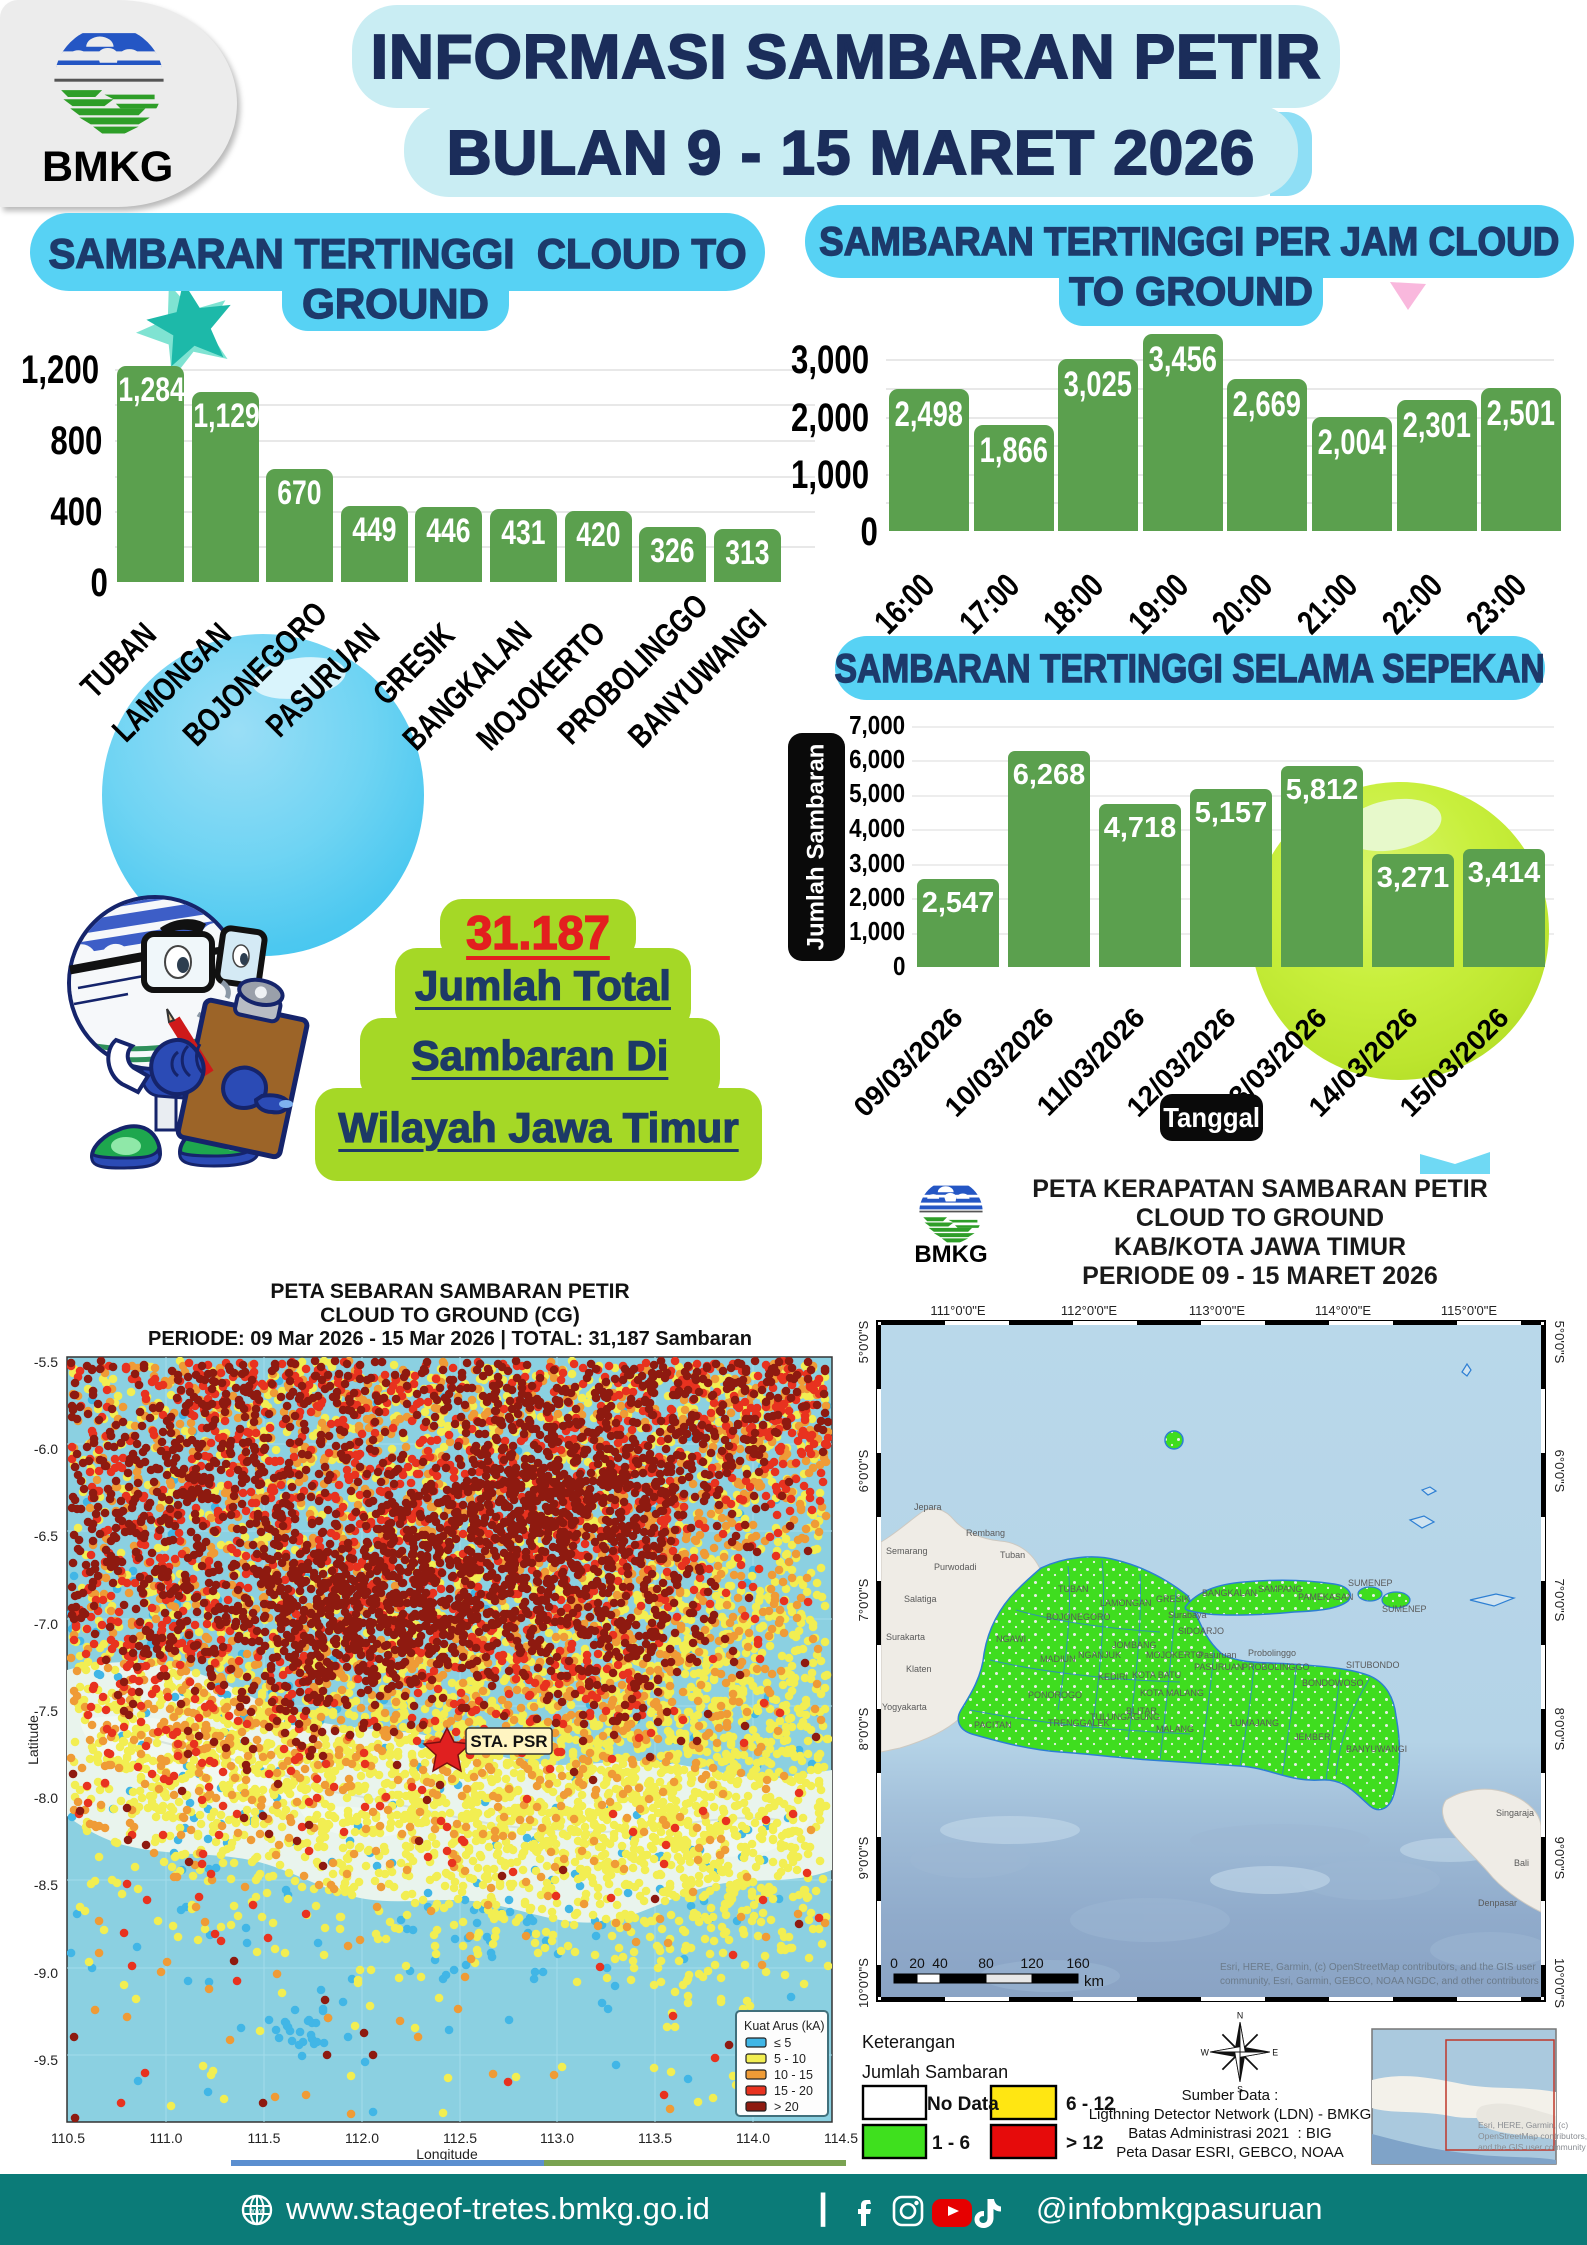  Describe the element at coordinates (1515, 1813) in the screenshot. I see `svg-text: Singaraja` at that location.